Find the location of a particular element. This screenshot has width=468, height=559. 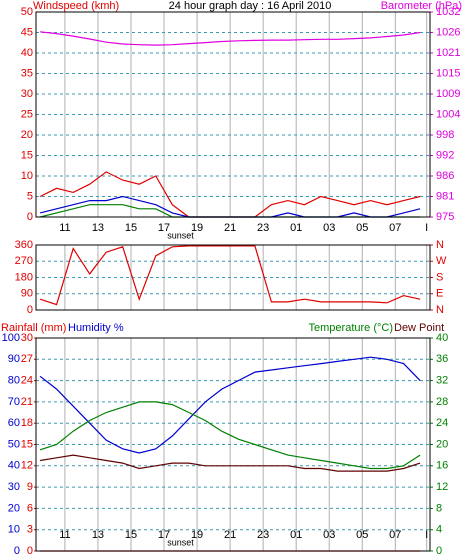

y2-tick-label: 1004 is located at coordinates (448, 114).